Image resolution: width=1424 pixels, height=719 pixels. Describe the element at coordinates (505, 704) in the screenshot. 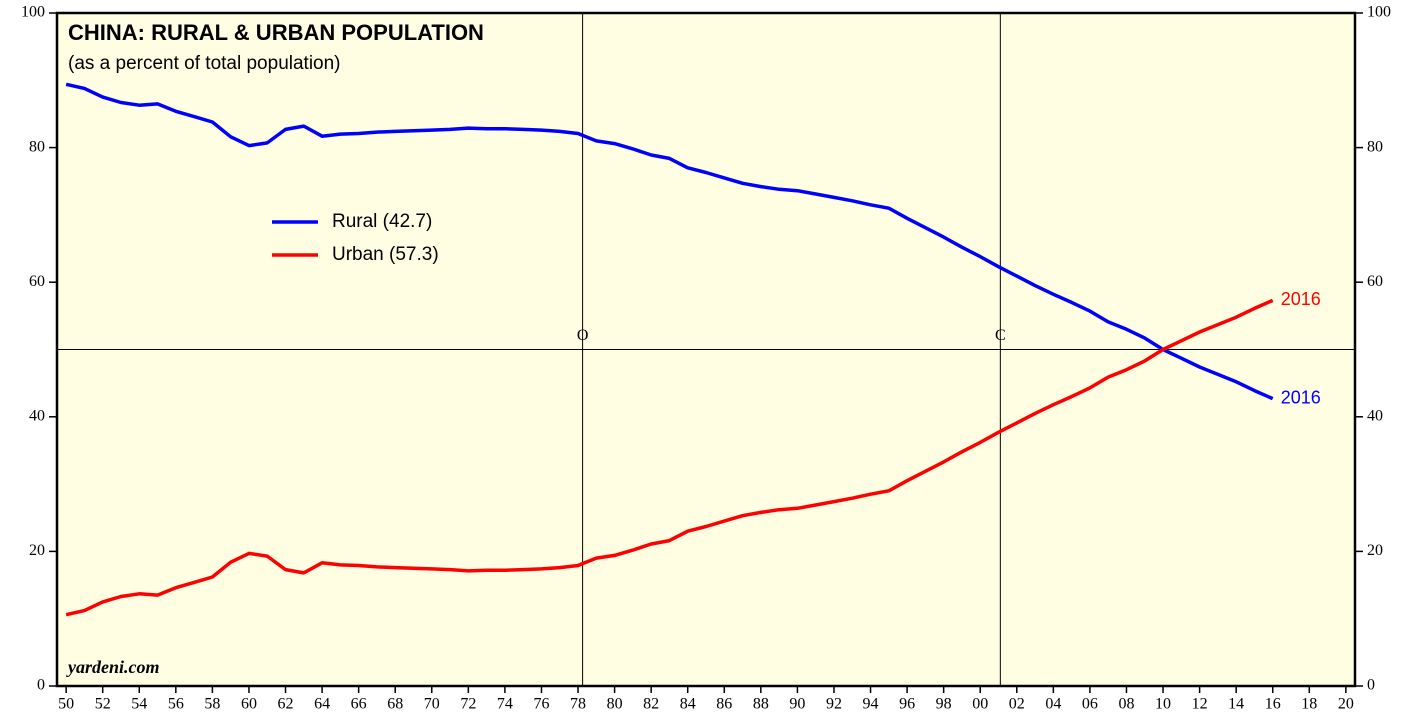

I see `x-tick-label: 74` at that location.